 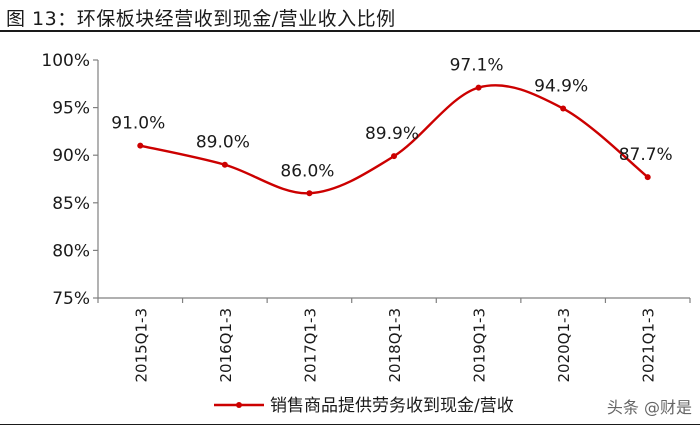 I want to click on figure-title: 图 13：环保板块经营收到现金/营业收入比例, so click(x=201, y=19).